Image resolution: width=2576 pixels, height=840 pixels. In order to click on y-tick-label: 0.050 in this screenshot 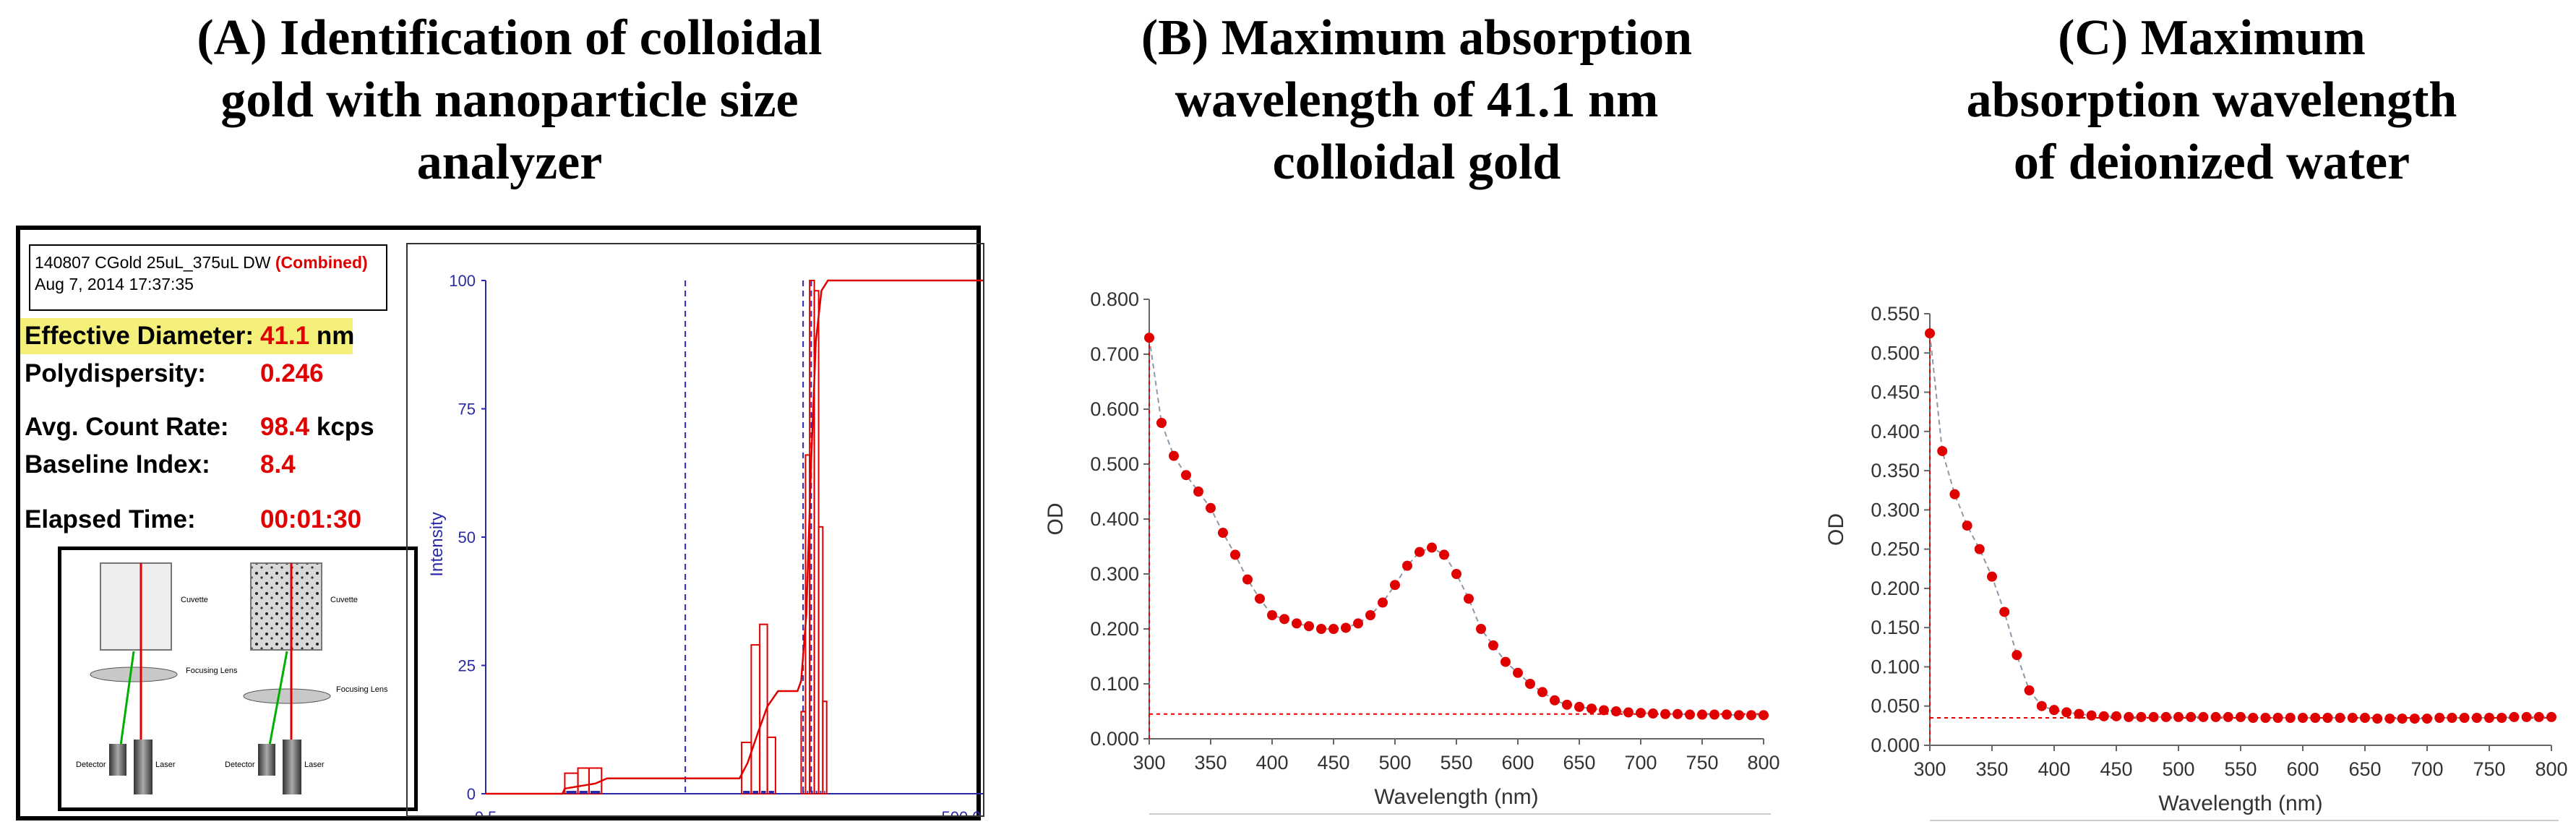, I will do `click(1896, 706)`.